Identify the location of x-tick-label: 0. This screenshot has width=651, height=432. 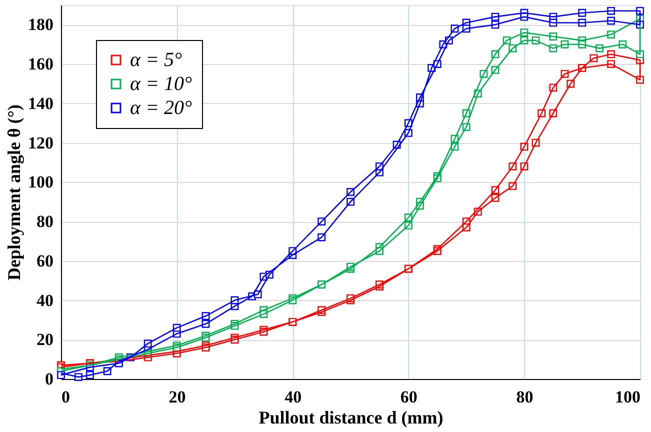
(66, 397).